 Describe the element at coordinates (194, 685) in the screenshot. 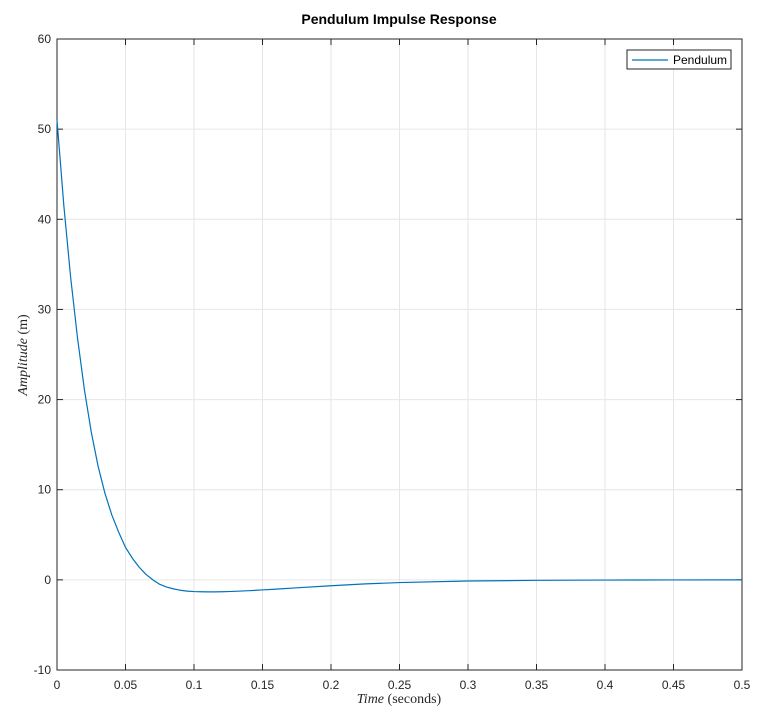

I see `x-tick-label: 0.1` at that location.